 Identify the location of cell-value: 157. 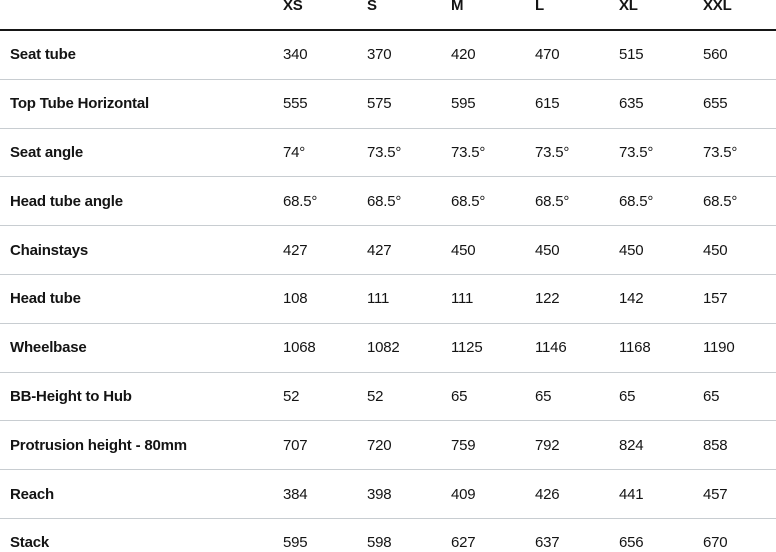
(715, 299).